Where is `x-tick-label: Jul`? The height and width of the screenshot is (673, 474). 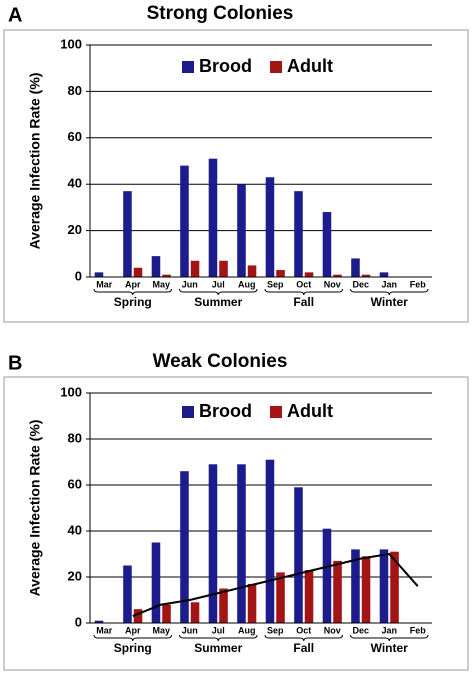 x-tick-label: Jul is located at coordinates (218, 284).